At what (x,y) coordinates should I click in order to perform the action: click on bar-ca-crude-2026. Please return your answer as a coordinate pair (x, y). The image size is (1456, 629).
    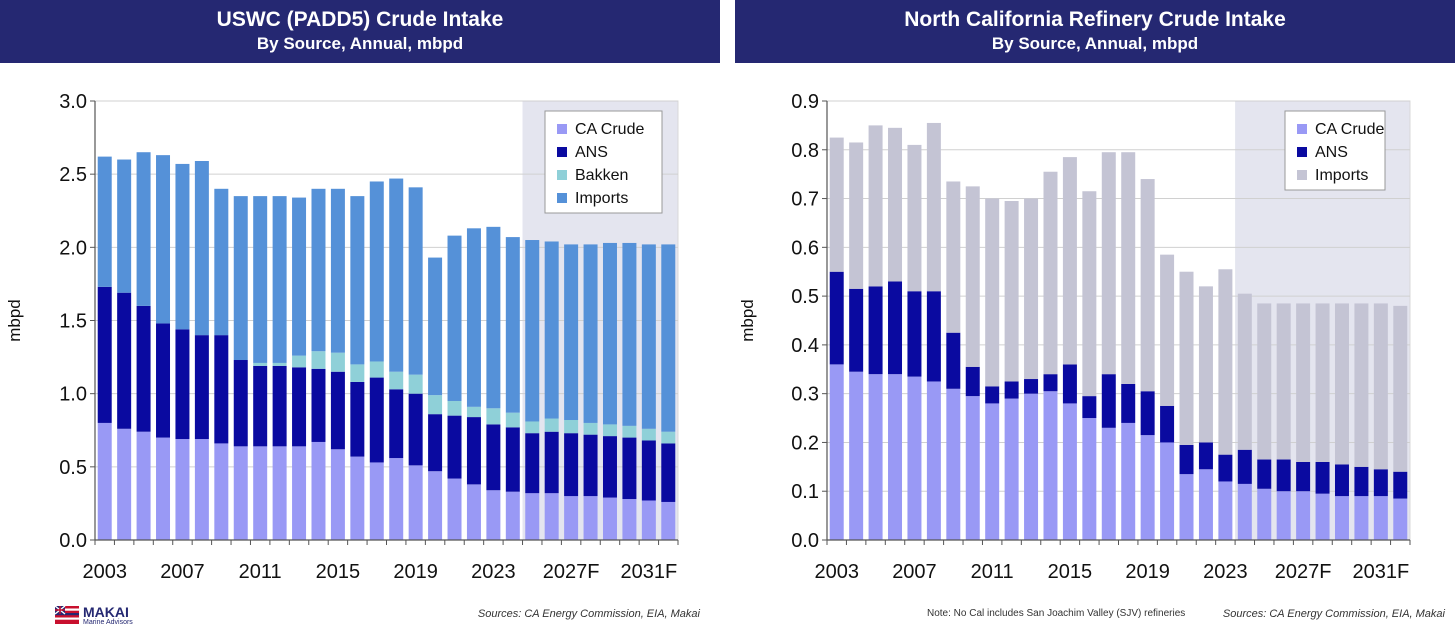
    Looking at the image, I should click on (1283, 515).